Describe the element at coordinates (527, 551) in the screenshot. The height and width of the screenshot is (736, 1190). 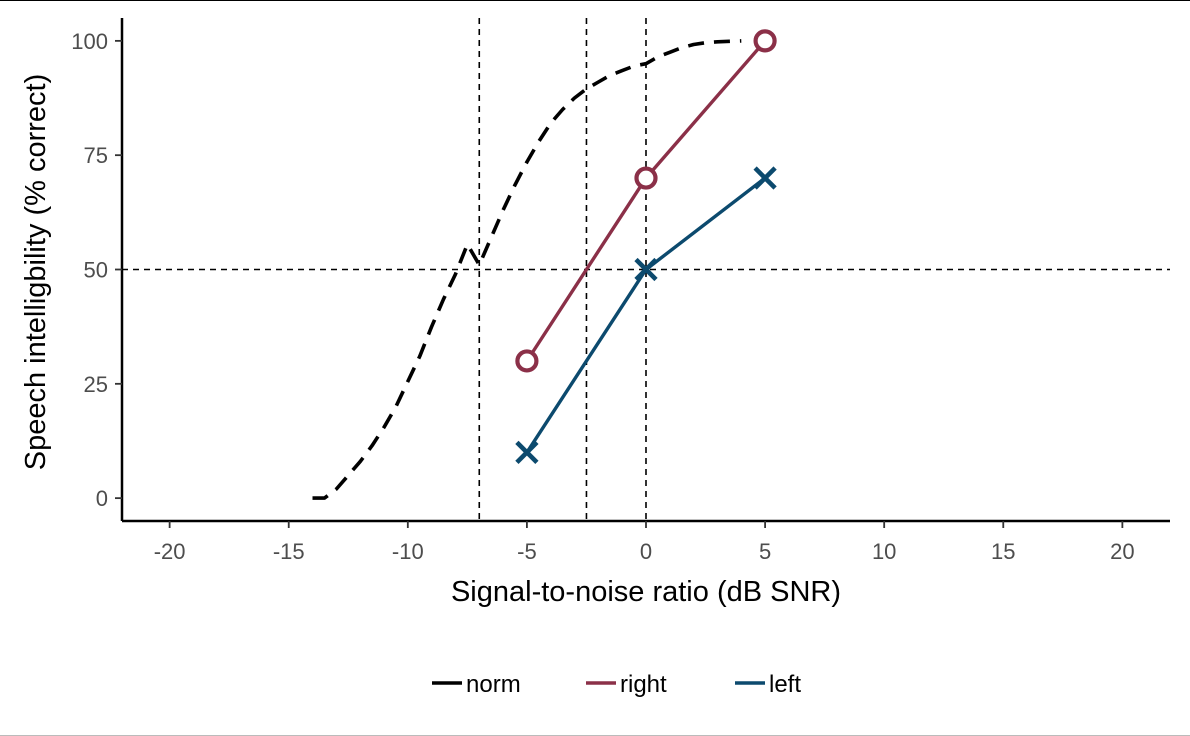
I see `x-tick-label: -5` at that location.